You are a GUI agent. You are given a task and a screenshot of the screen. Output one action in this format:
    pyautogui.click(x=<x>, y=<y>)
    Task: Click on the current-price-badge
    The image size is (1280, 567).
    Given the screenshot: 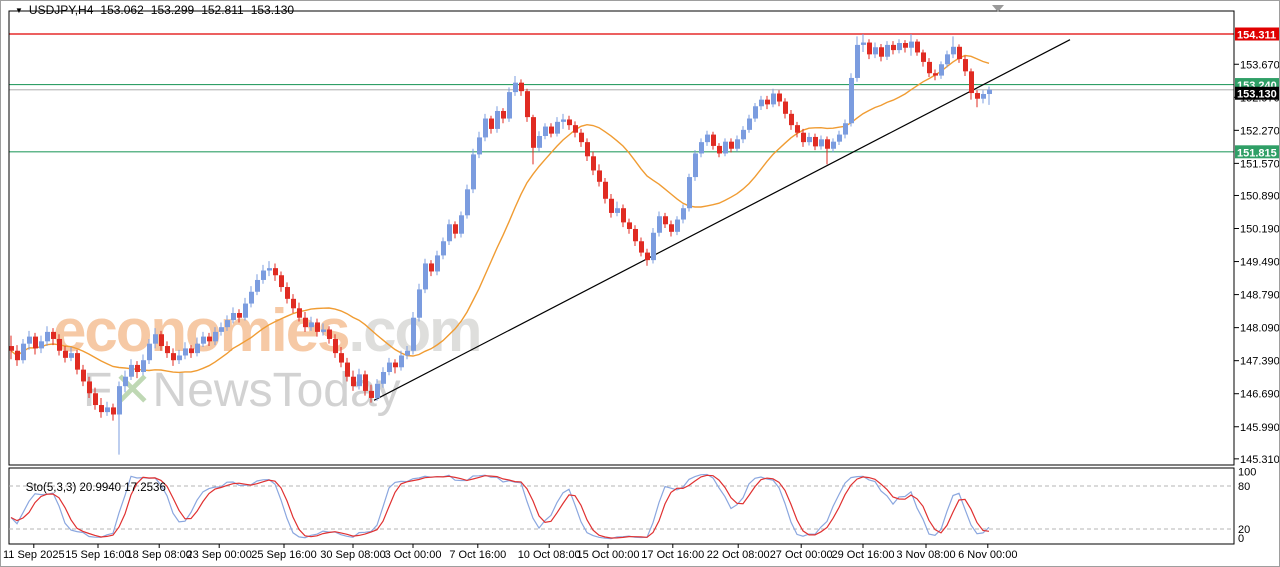 What is the action you would take?
    pyautogui.click(x=1257, y=93)
    